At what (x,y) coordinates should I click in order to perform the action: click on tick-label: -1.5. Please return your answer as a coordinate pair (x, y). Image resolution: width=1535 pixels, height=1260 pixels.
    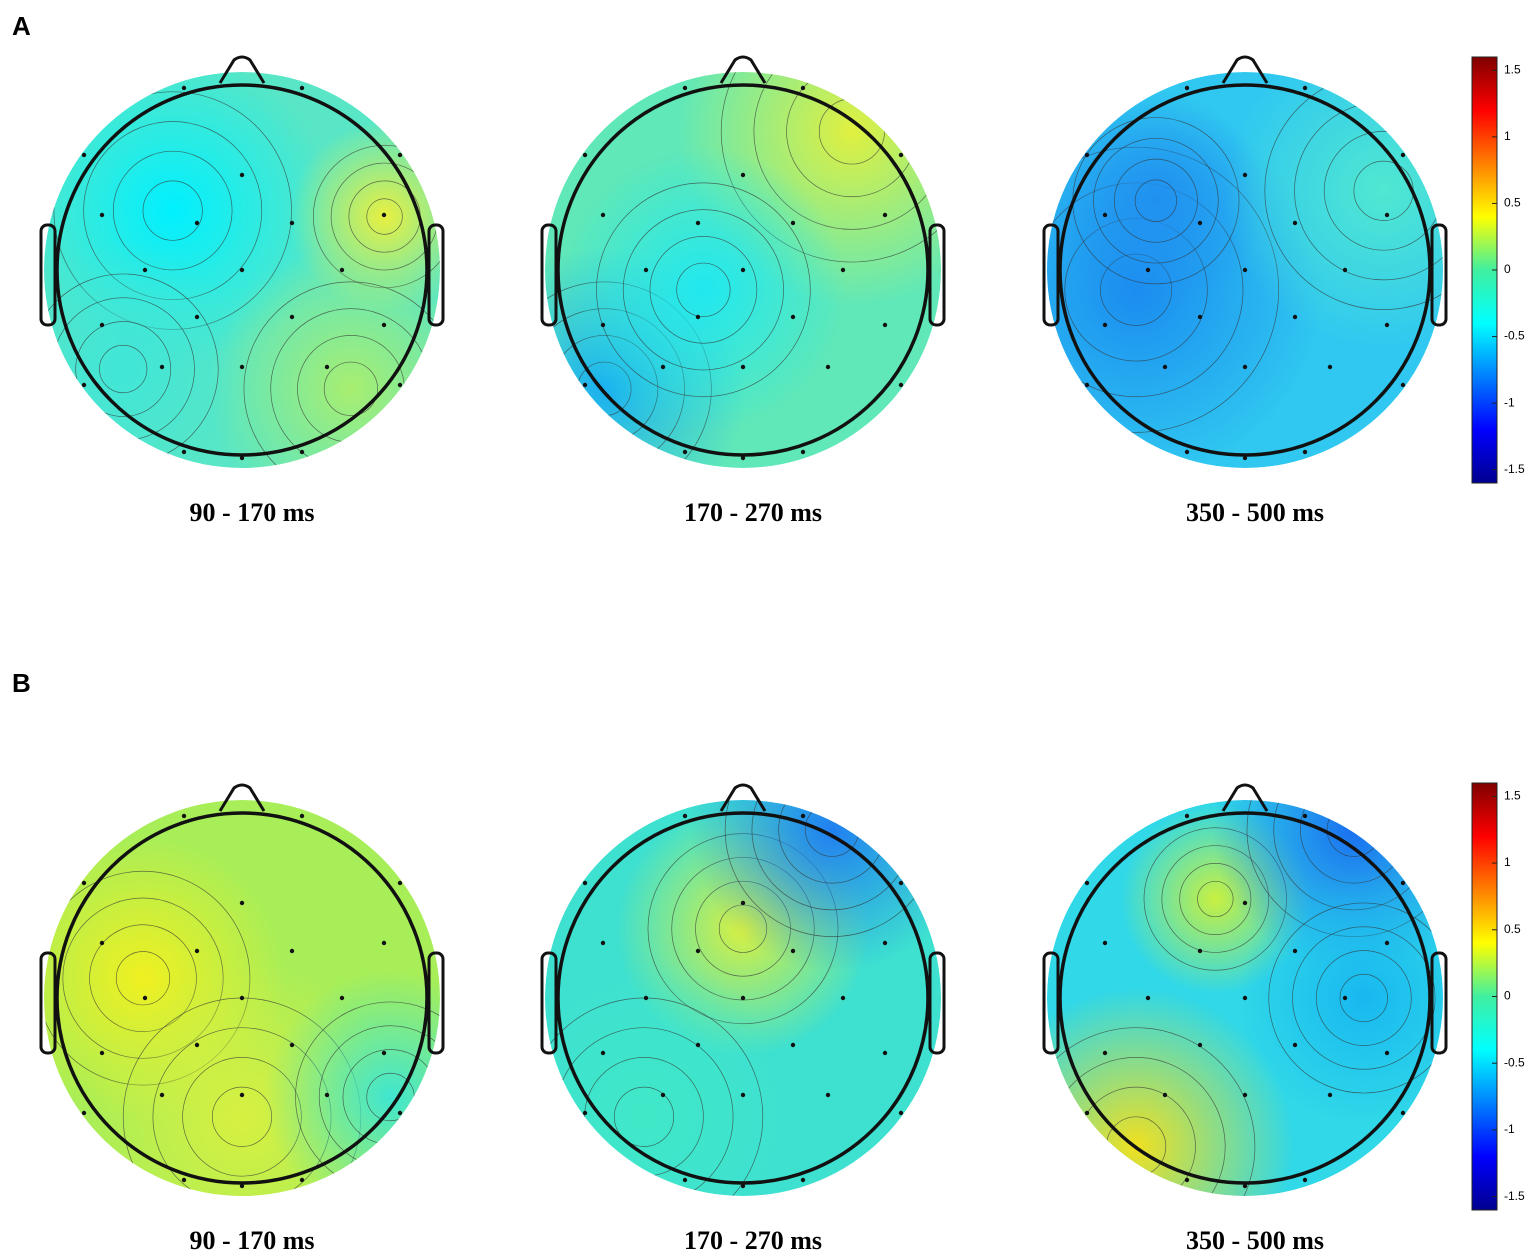
    Looking at the image, I should click on (1514, 469).